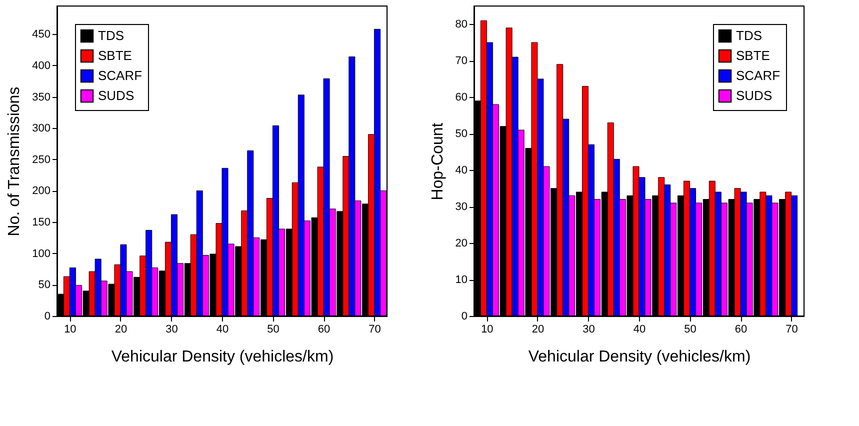 The width and height of the screenshot is (859, 426). What do you see at coordinates (437, 161) in the screenshot?
I see `y-axis-title: Hop-Count` at bounding box center [437, 161].